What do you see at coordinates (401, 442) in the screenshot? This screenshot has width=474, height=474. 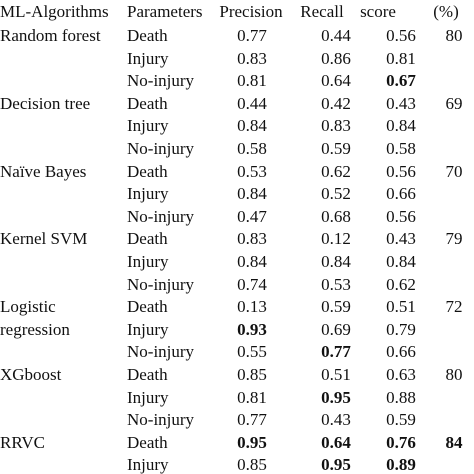 I see `metric-value: 0.76` at bounding box center [401, 442].